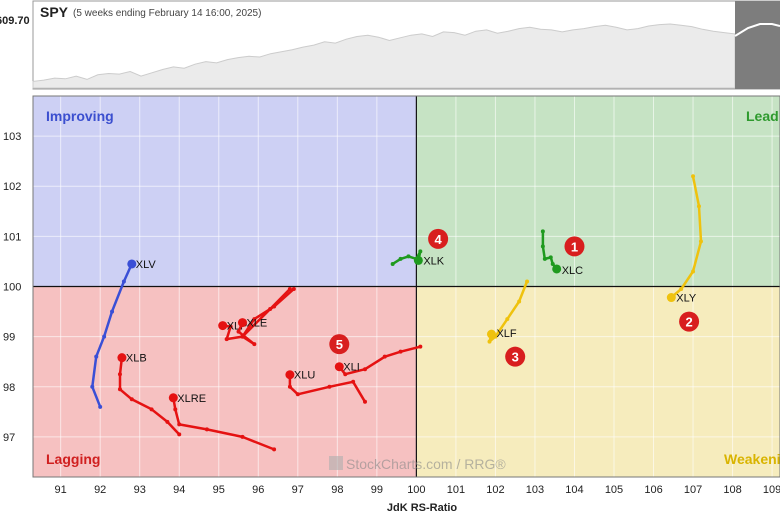 Image resolution: width=780 pixels, height=521 pixels. I want to click on x-tick-label: 103, so click(535, 490).